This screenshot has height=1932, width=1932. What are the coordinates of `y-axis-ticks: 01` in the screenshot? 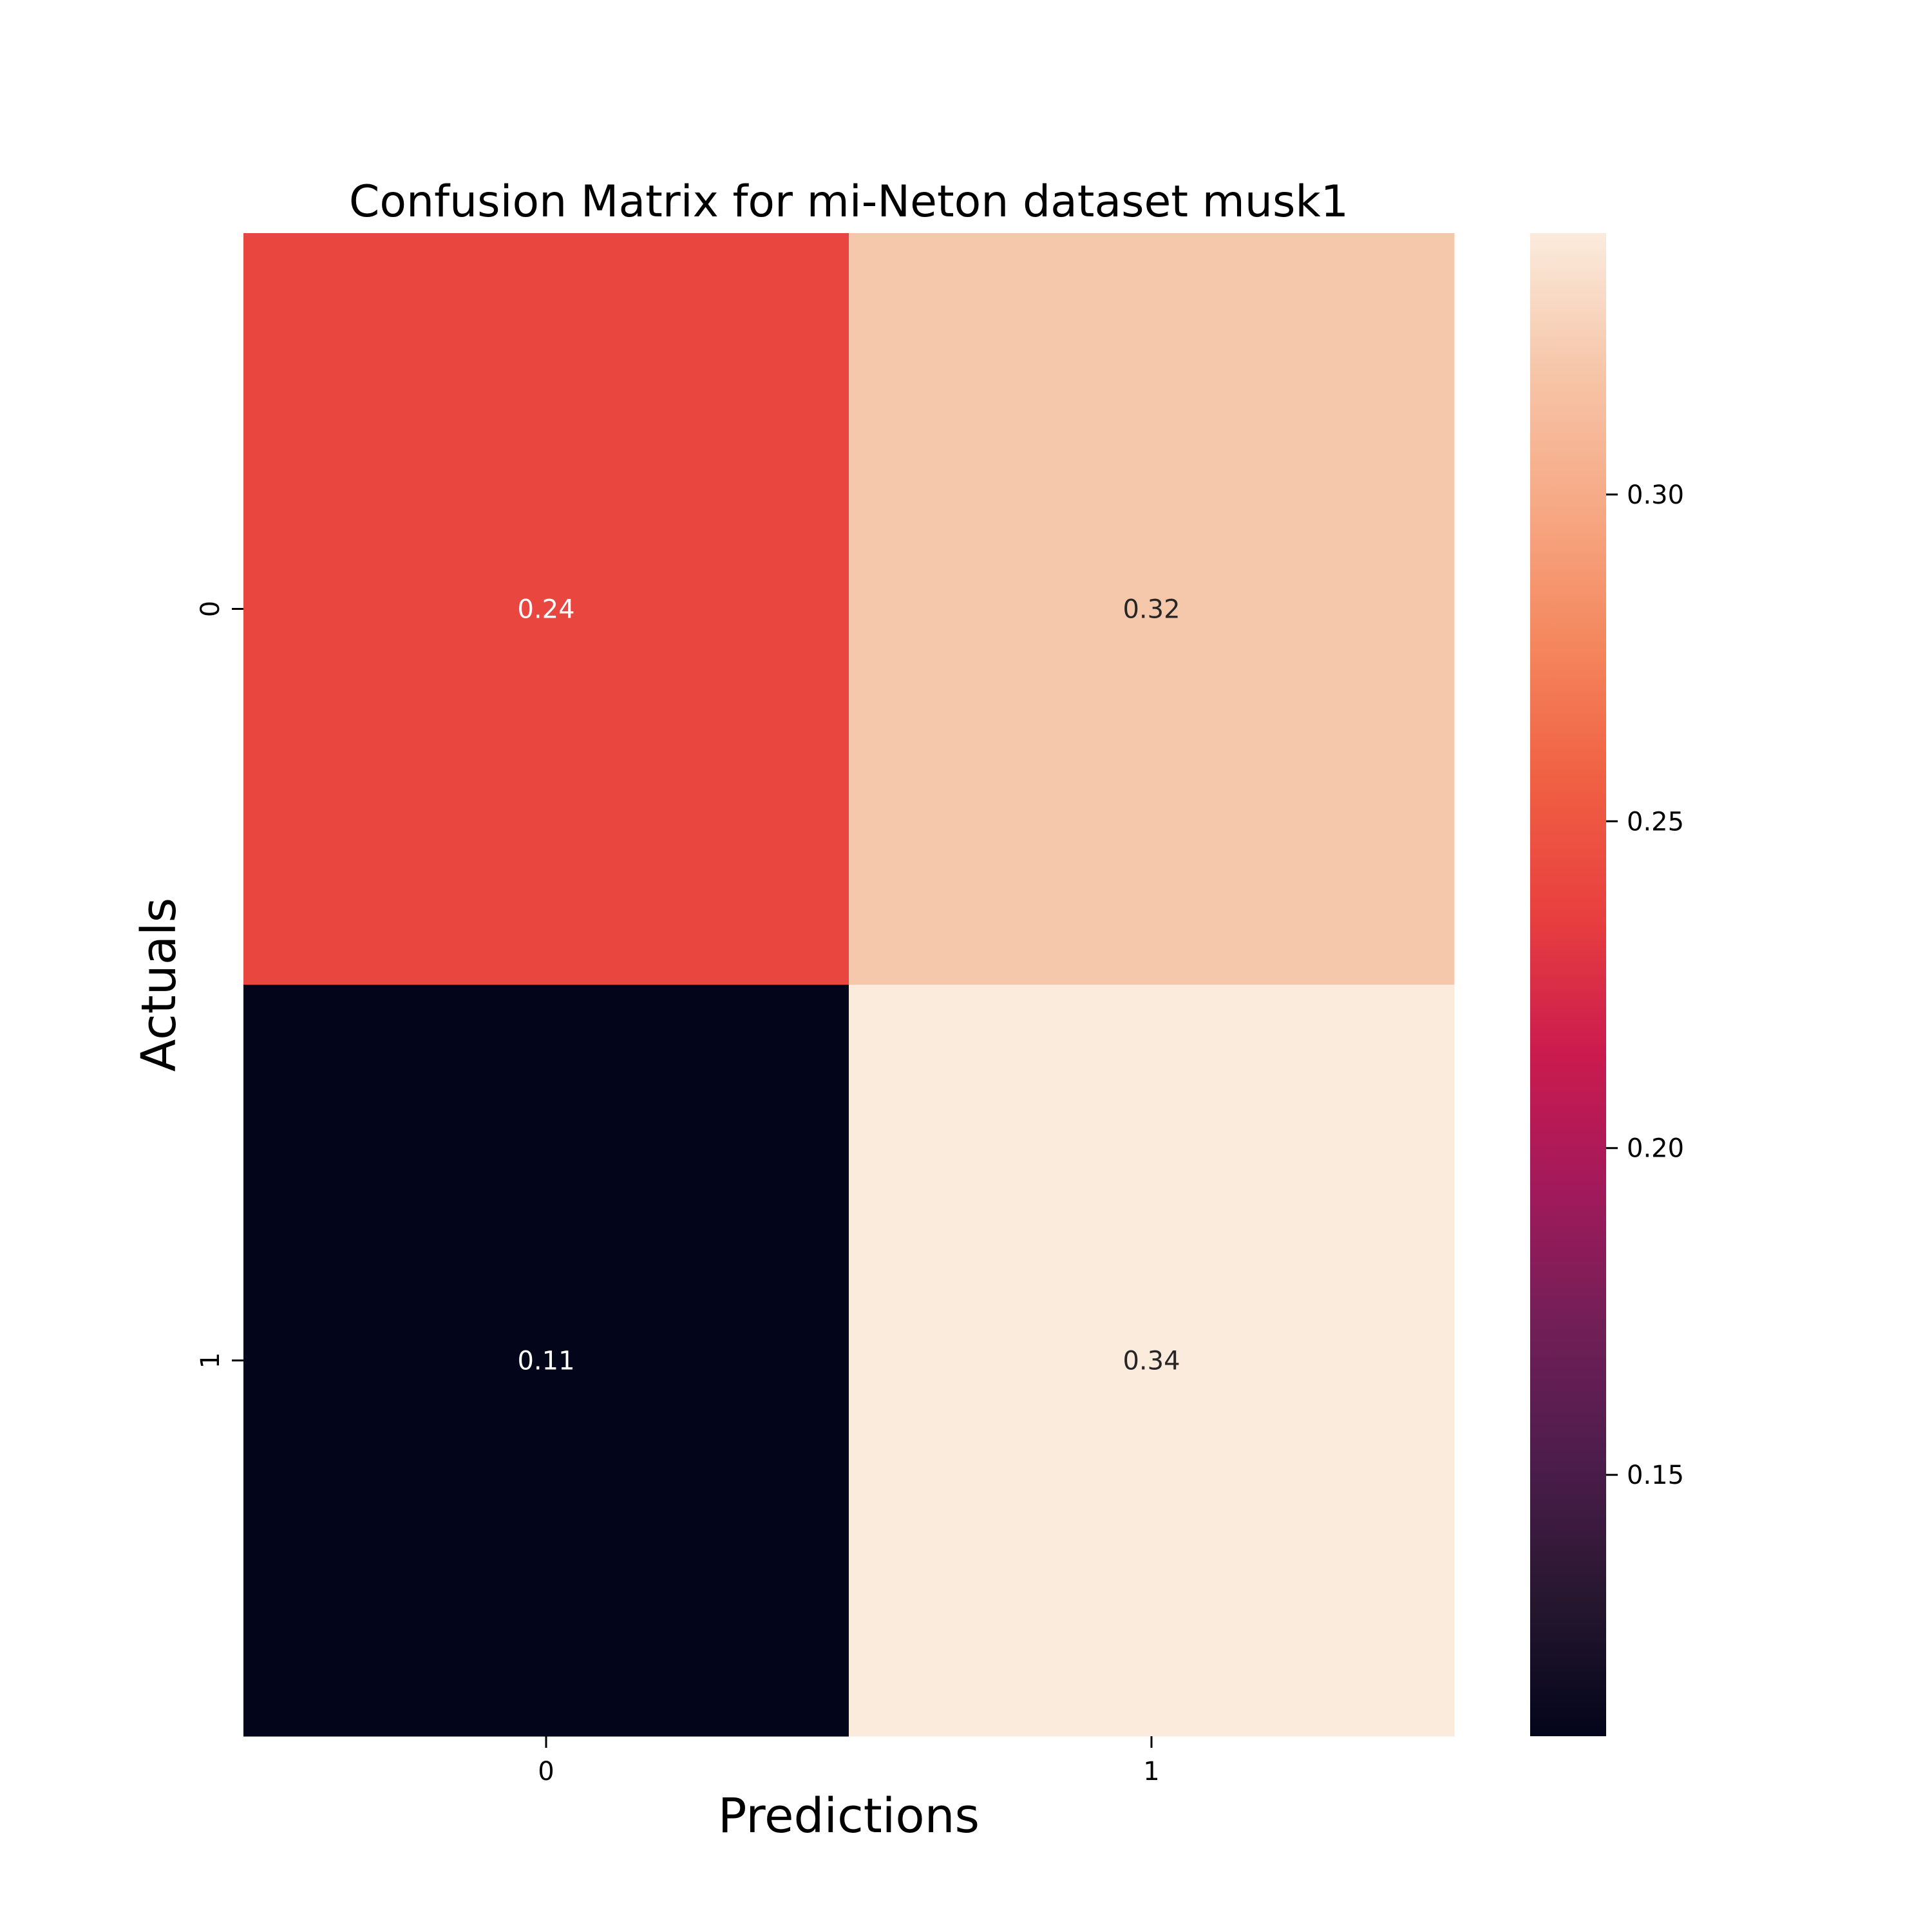 It's located at (219, 984).